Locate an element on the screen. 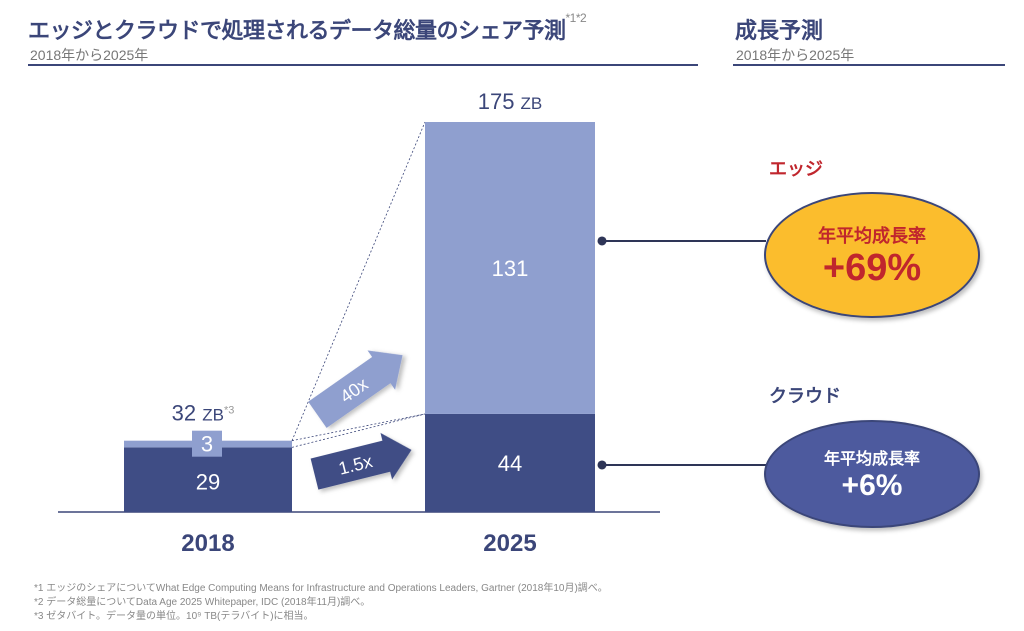  bar-cloud-2025 is located at coordinates (510, 462).